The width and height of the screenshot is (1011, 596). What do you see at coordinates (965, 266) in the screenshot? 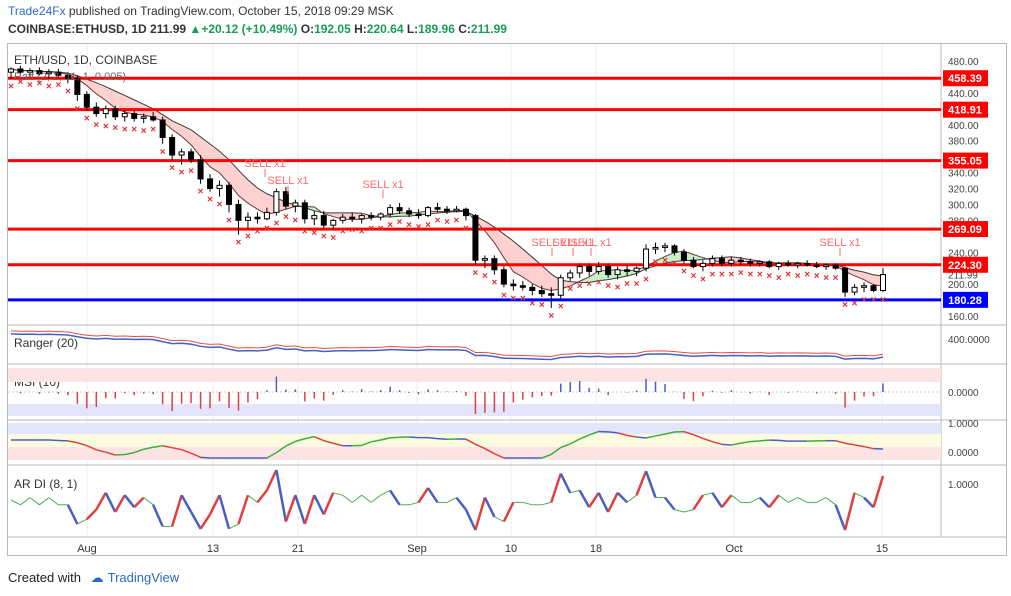
I see `price-level-tag-label: 224.30` at bounding box center [965, 266].